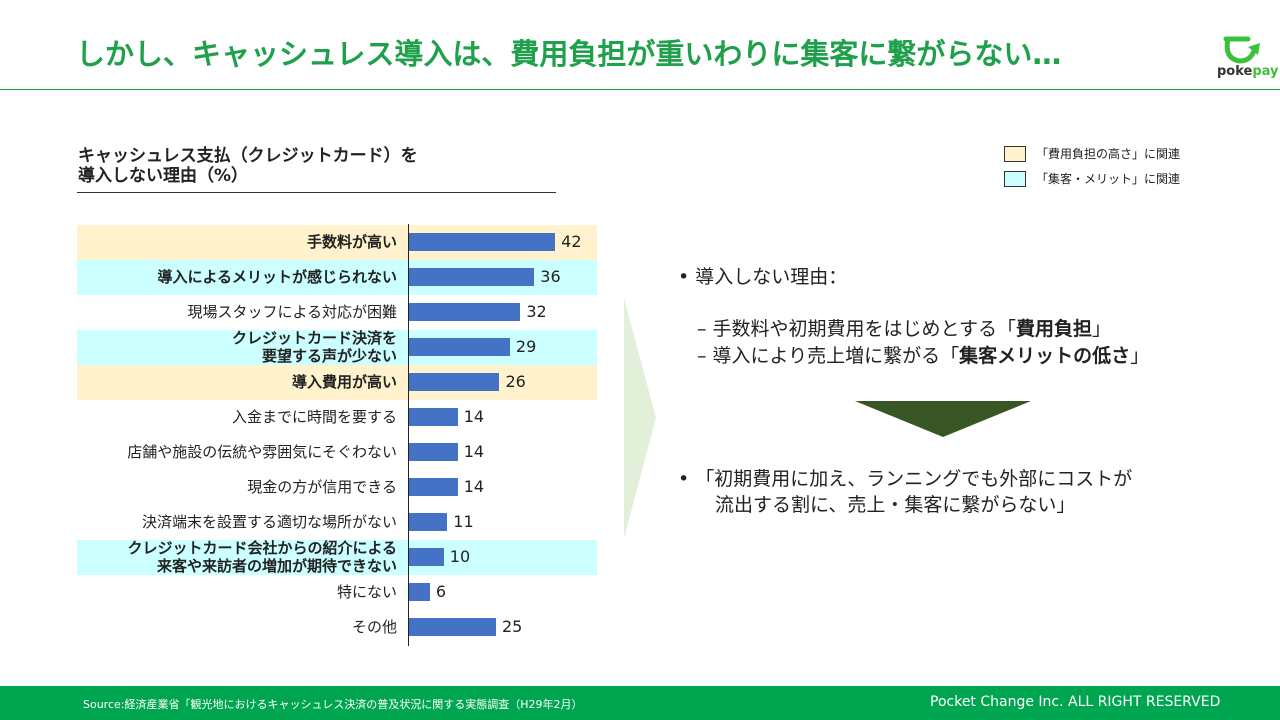 The width and height of the screenshot is (1280, 720). I want to click on bold-text: 費用負担, so click(1053, 329).